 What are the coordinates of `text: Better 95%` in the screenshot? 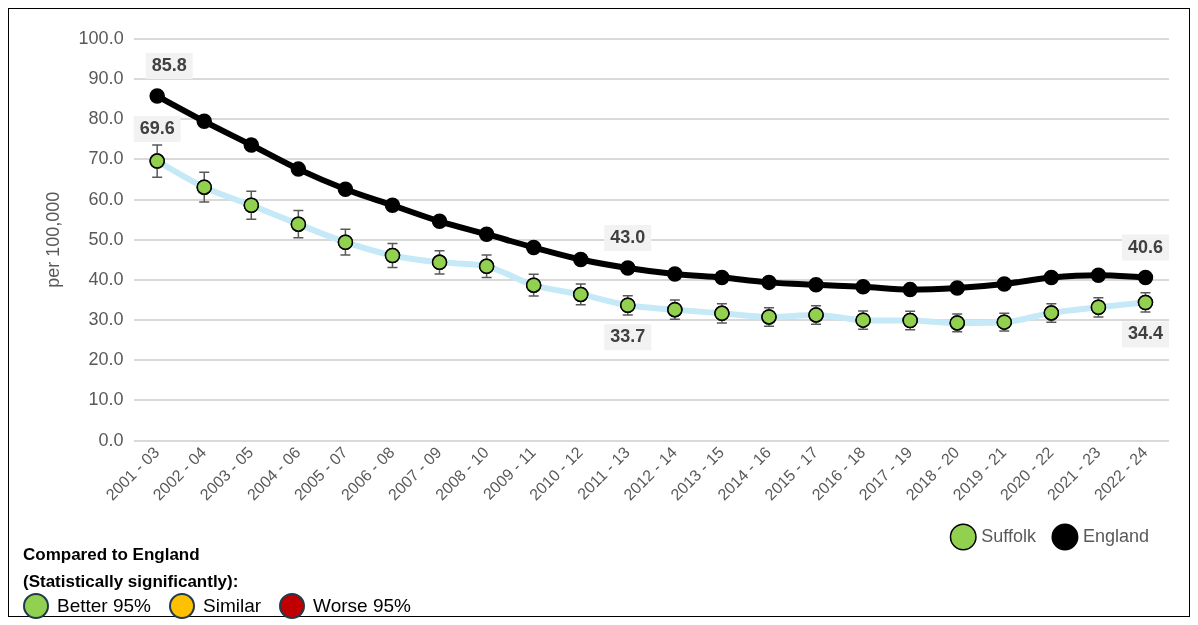 It's located at (104, 606).